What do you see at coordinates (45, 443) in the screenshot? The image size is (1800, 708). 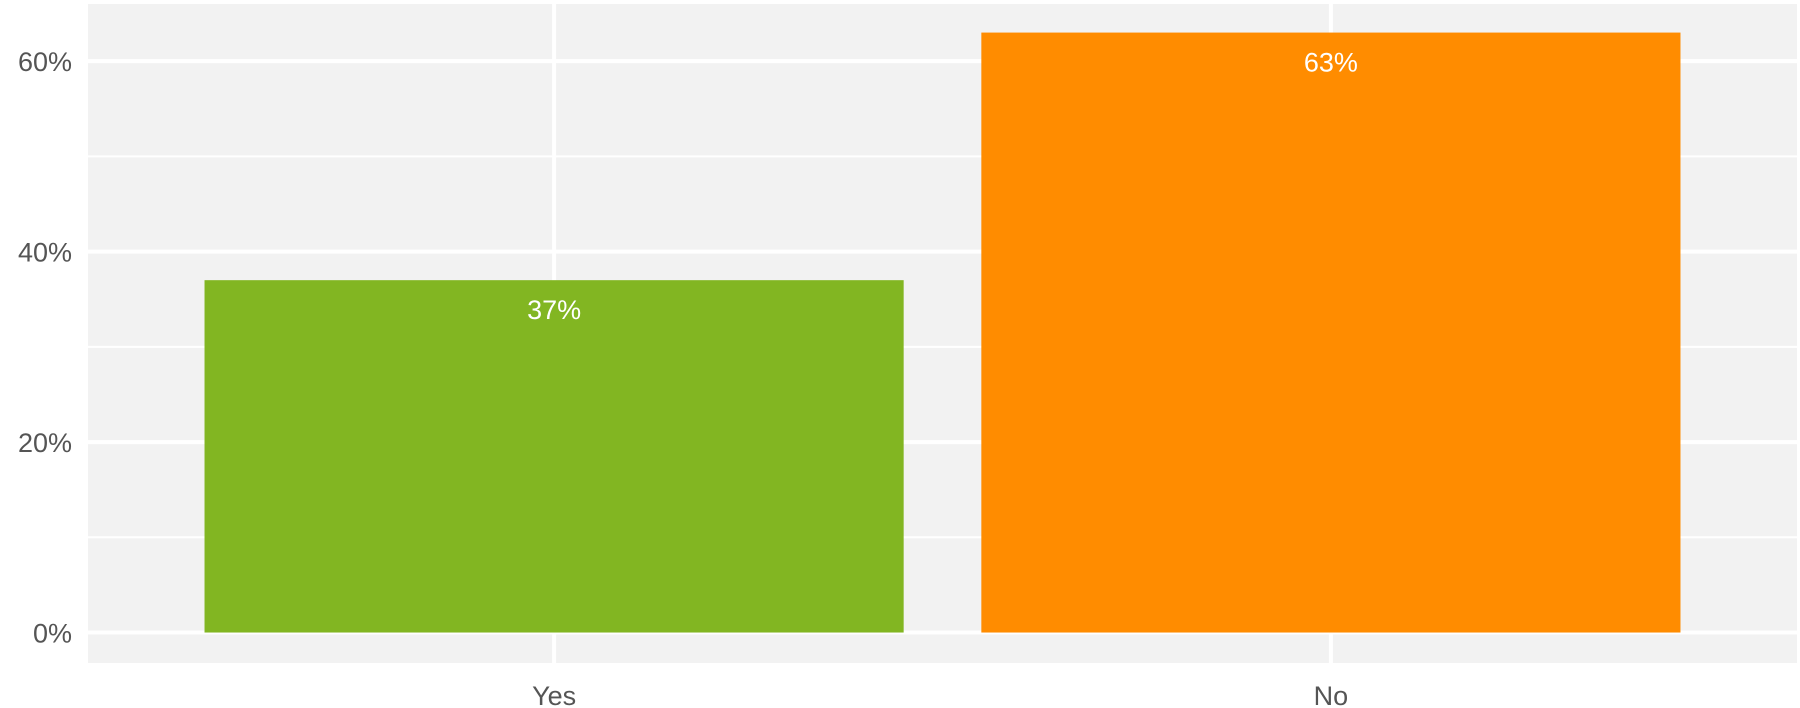 I see `y-tick-label: 20%` at bounding box center [45, 443].